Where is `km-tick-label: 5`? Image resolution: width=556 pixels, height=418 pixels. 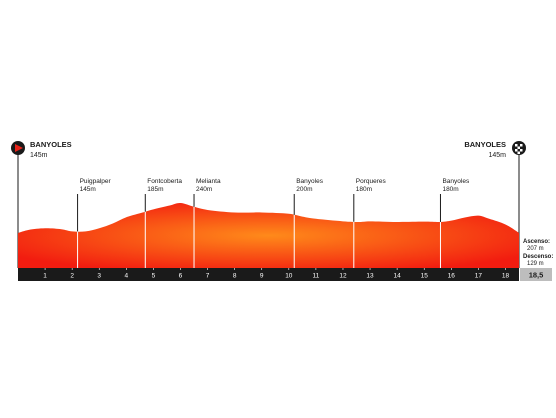 km-tick-label: 5 is located at coordinates (154, 276).